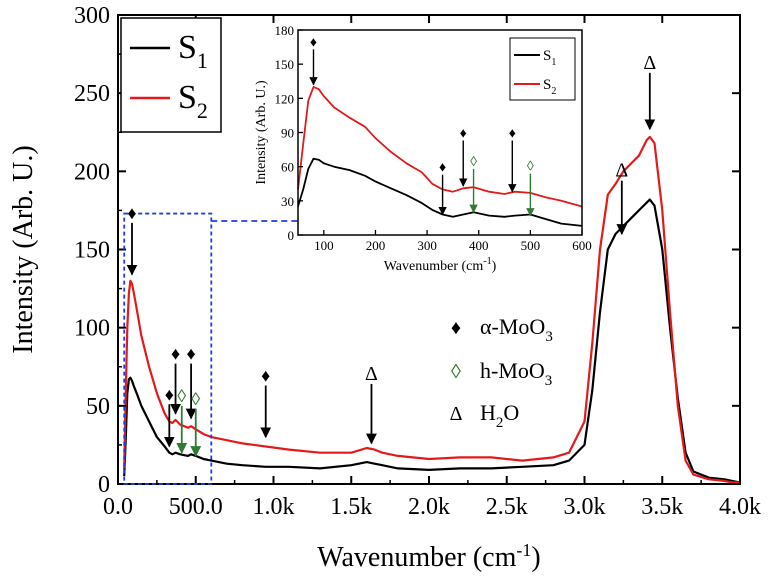  Describe the element at coordinates (494, 266) in the screenshot. I see `inset-x-axis-title-close: )` at that location.